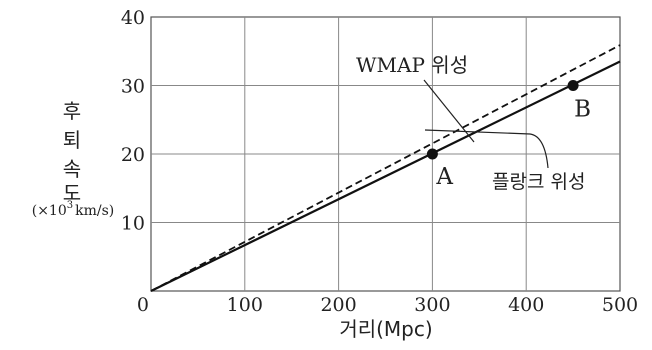  Describe the element at coordinates (245, 305) in the screenshot. I see `x-tick-label-1: 100` at that location.